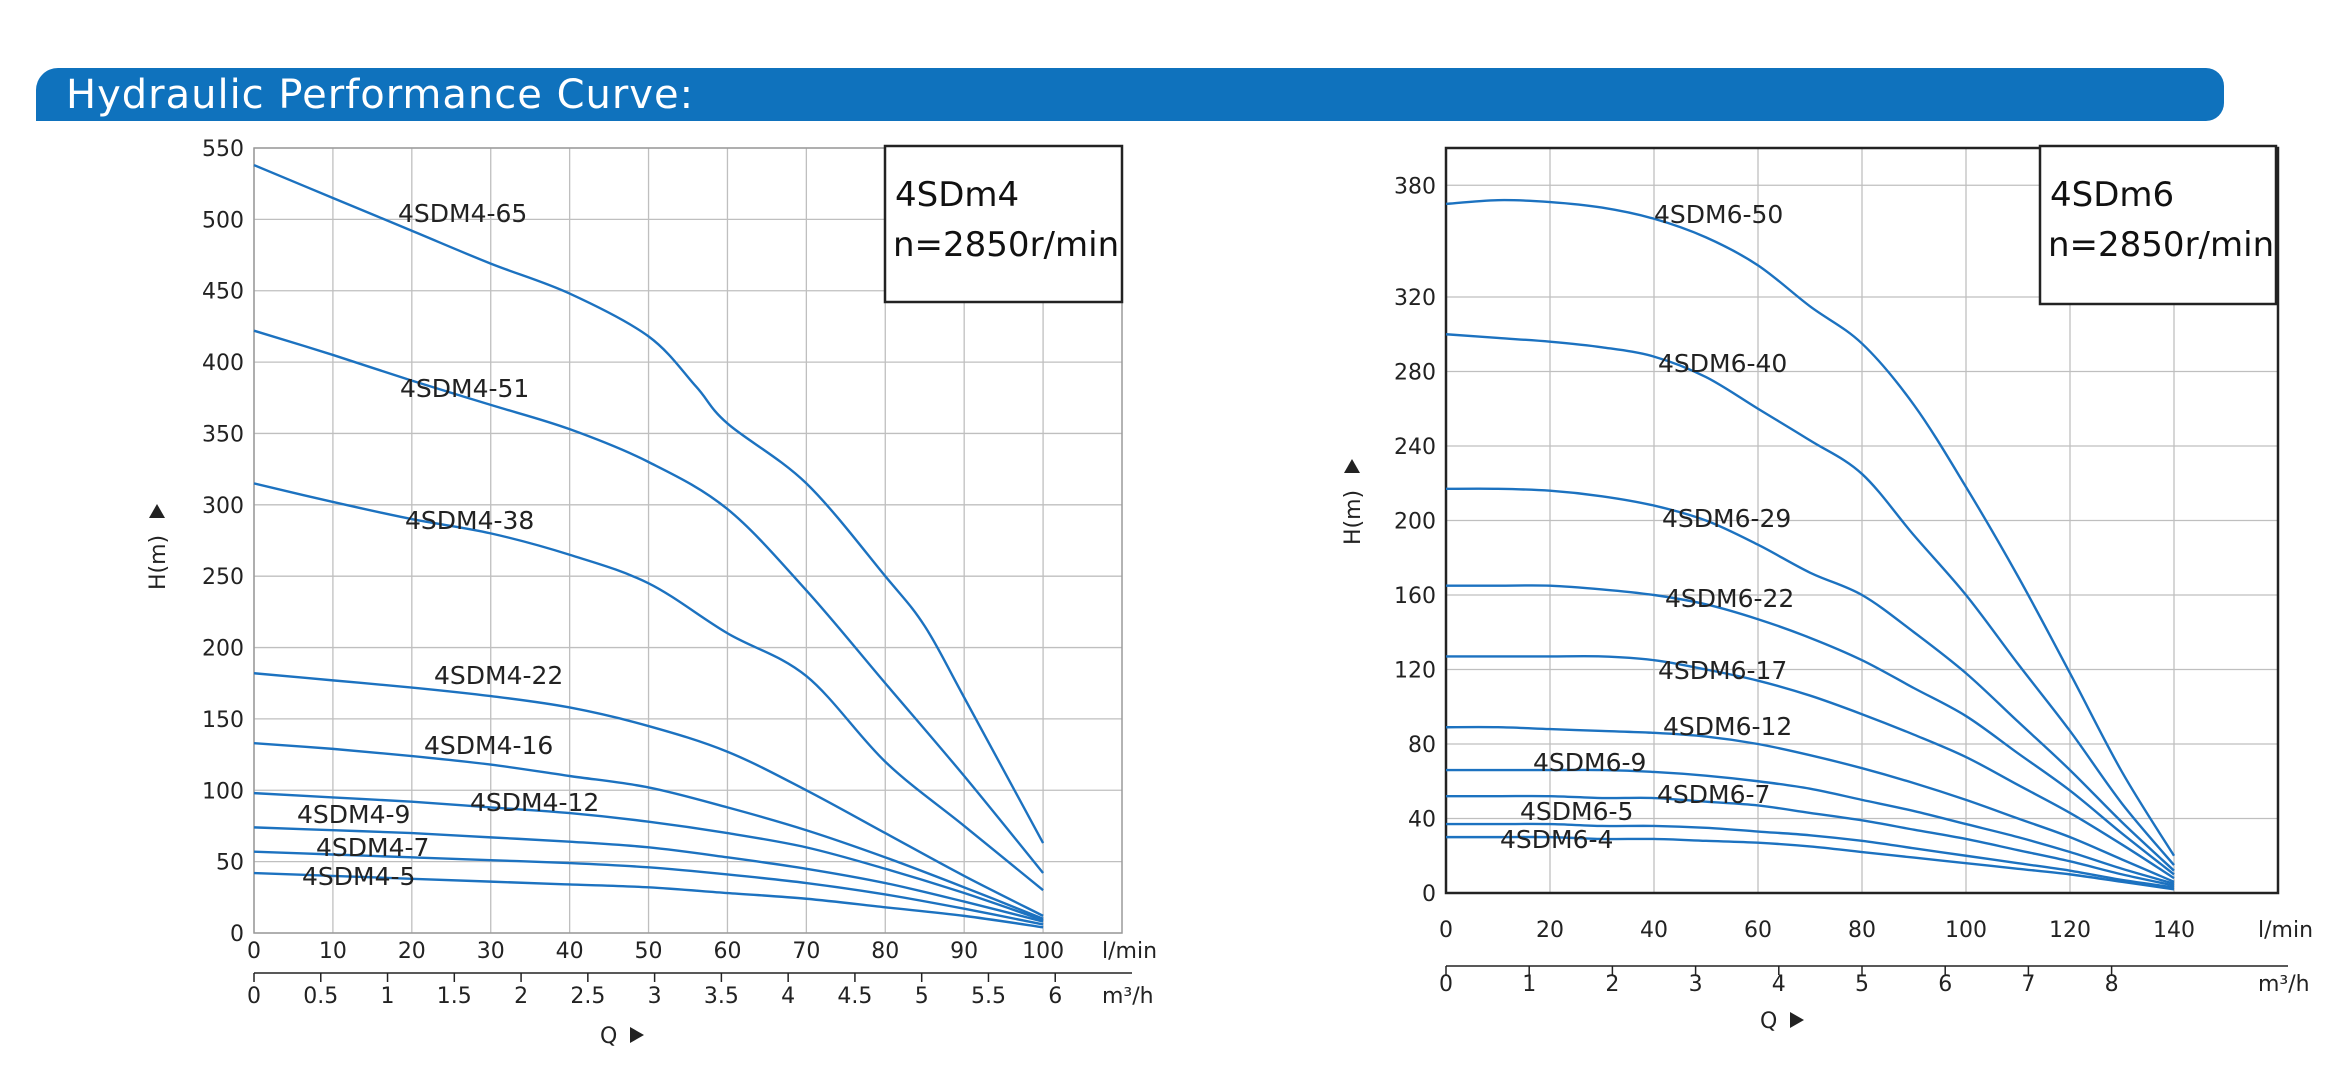  Describe the element at coordinates (1722, 670) in the screenshot. I see `right-series-label-4: 4SDM6-17` at that location.